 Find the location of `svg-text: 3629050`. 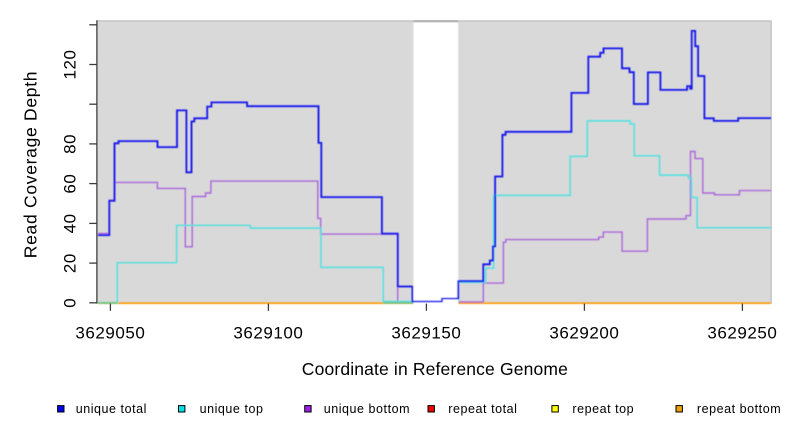

svg-text: 3629050 is located at coordinates (110, 333).